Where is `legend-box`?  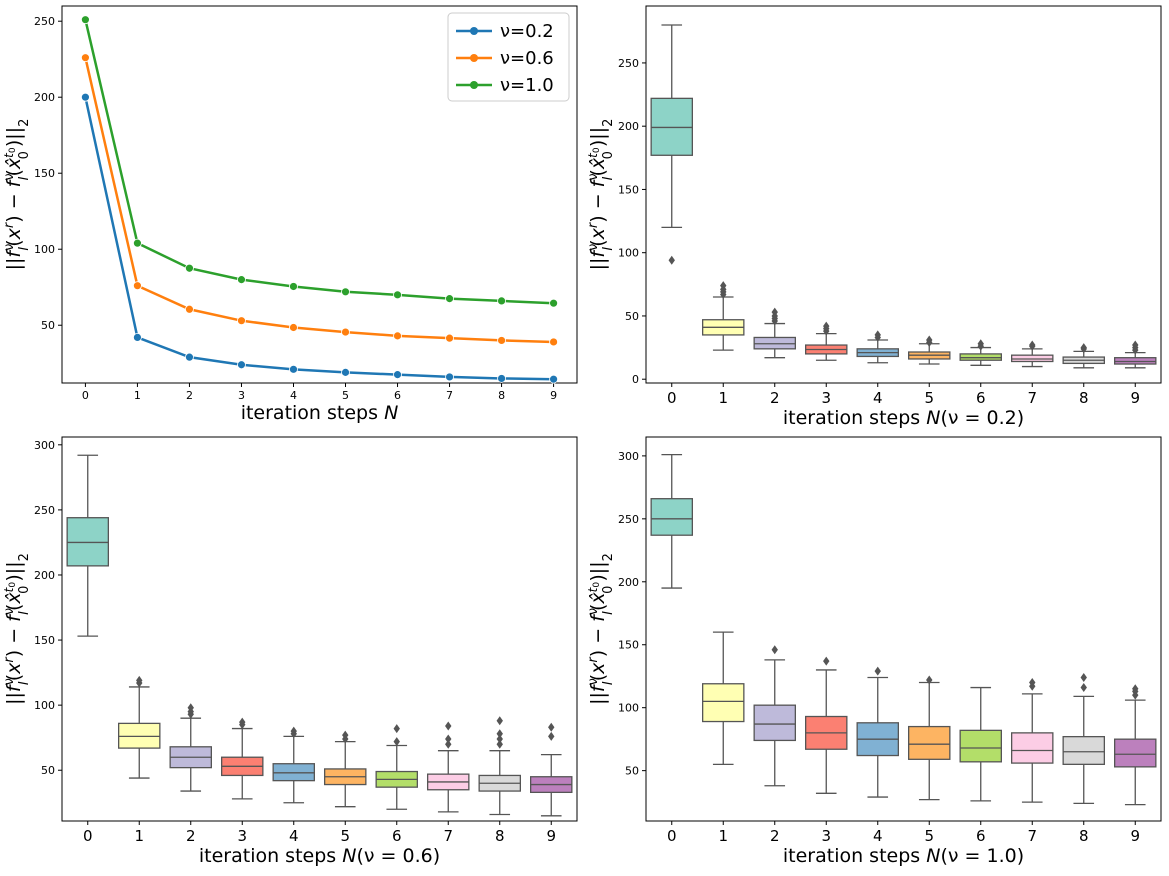
legend-box is located at coordinates (508, 57).